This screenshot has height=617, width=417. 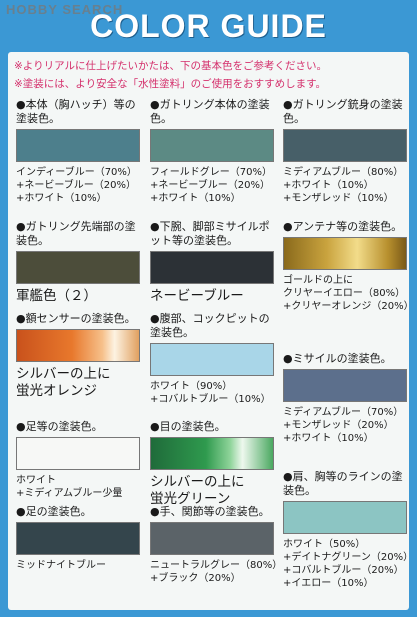 What do you see at coordinates (188, 426) in the screenshot?
I see `entry-heading: ●目の塗装色。` at bounding box center [188, 426].